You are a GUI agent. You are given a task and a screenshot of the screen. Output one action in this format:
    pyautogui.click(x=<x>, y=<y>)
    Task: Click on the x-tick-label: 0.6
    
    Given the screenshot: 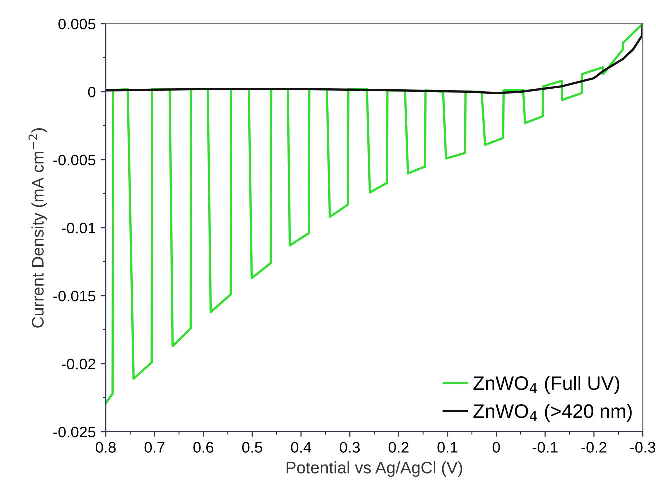 What is the action you would take?
    pyautogui.click(x=204, y=447)
    